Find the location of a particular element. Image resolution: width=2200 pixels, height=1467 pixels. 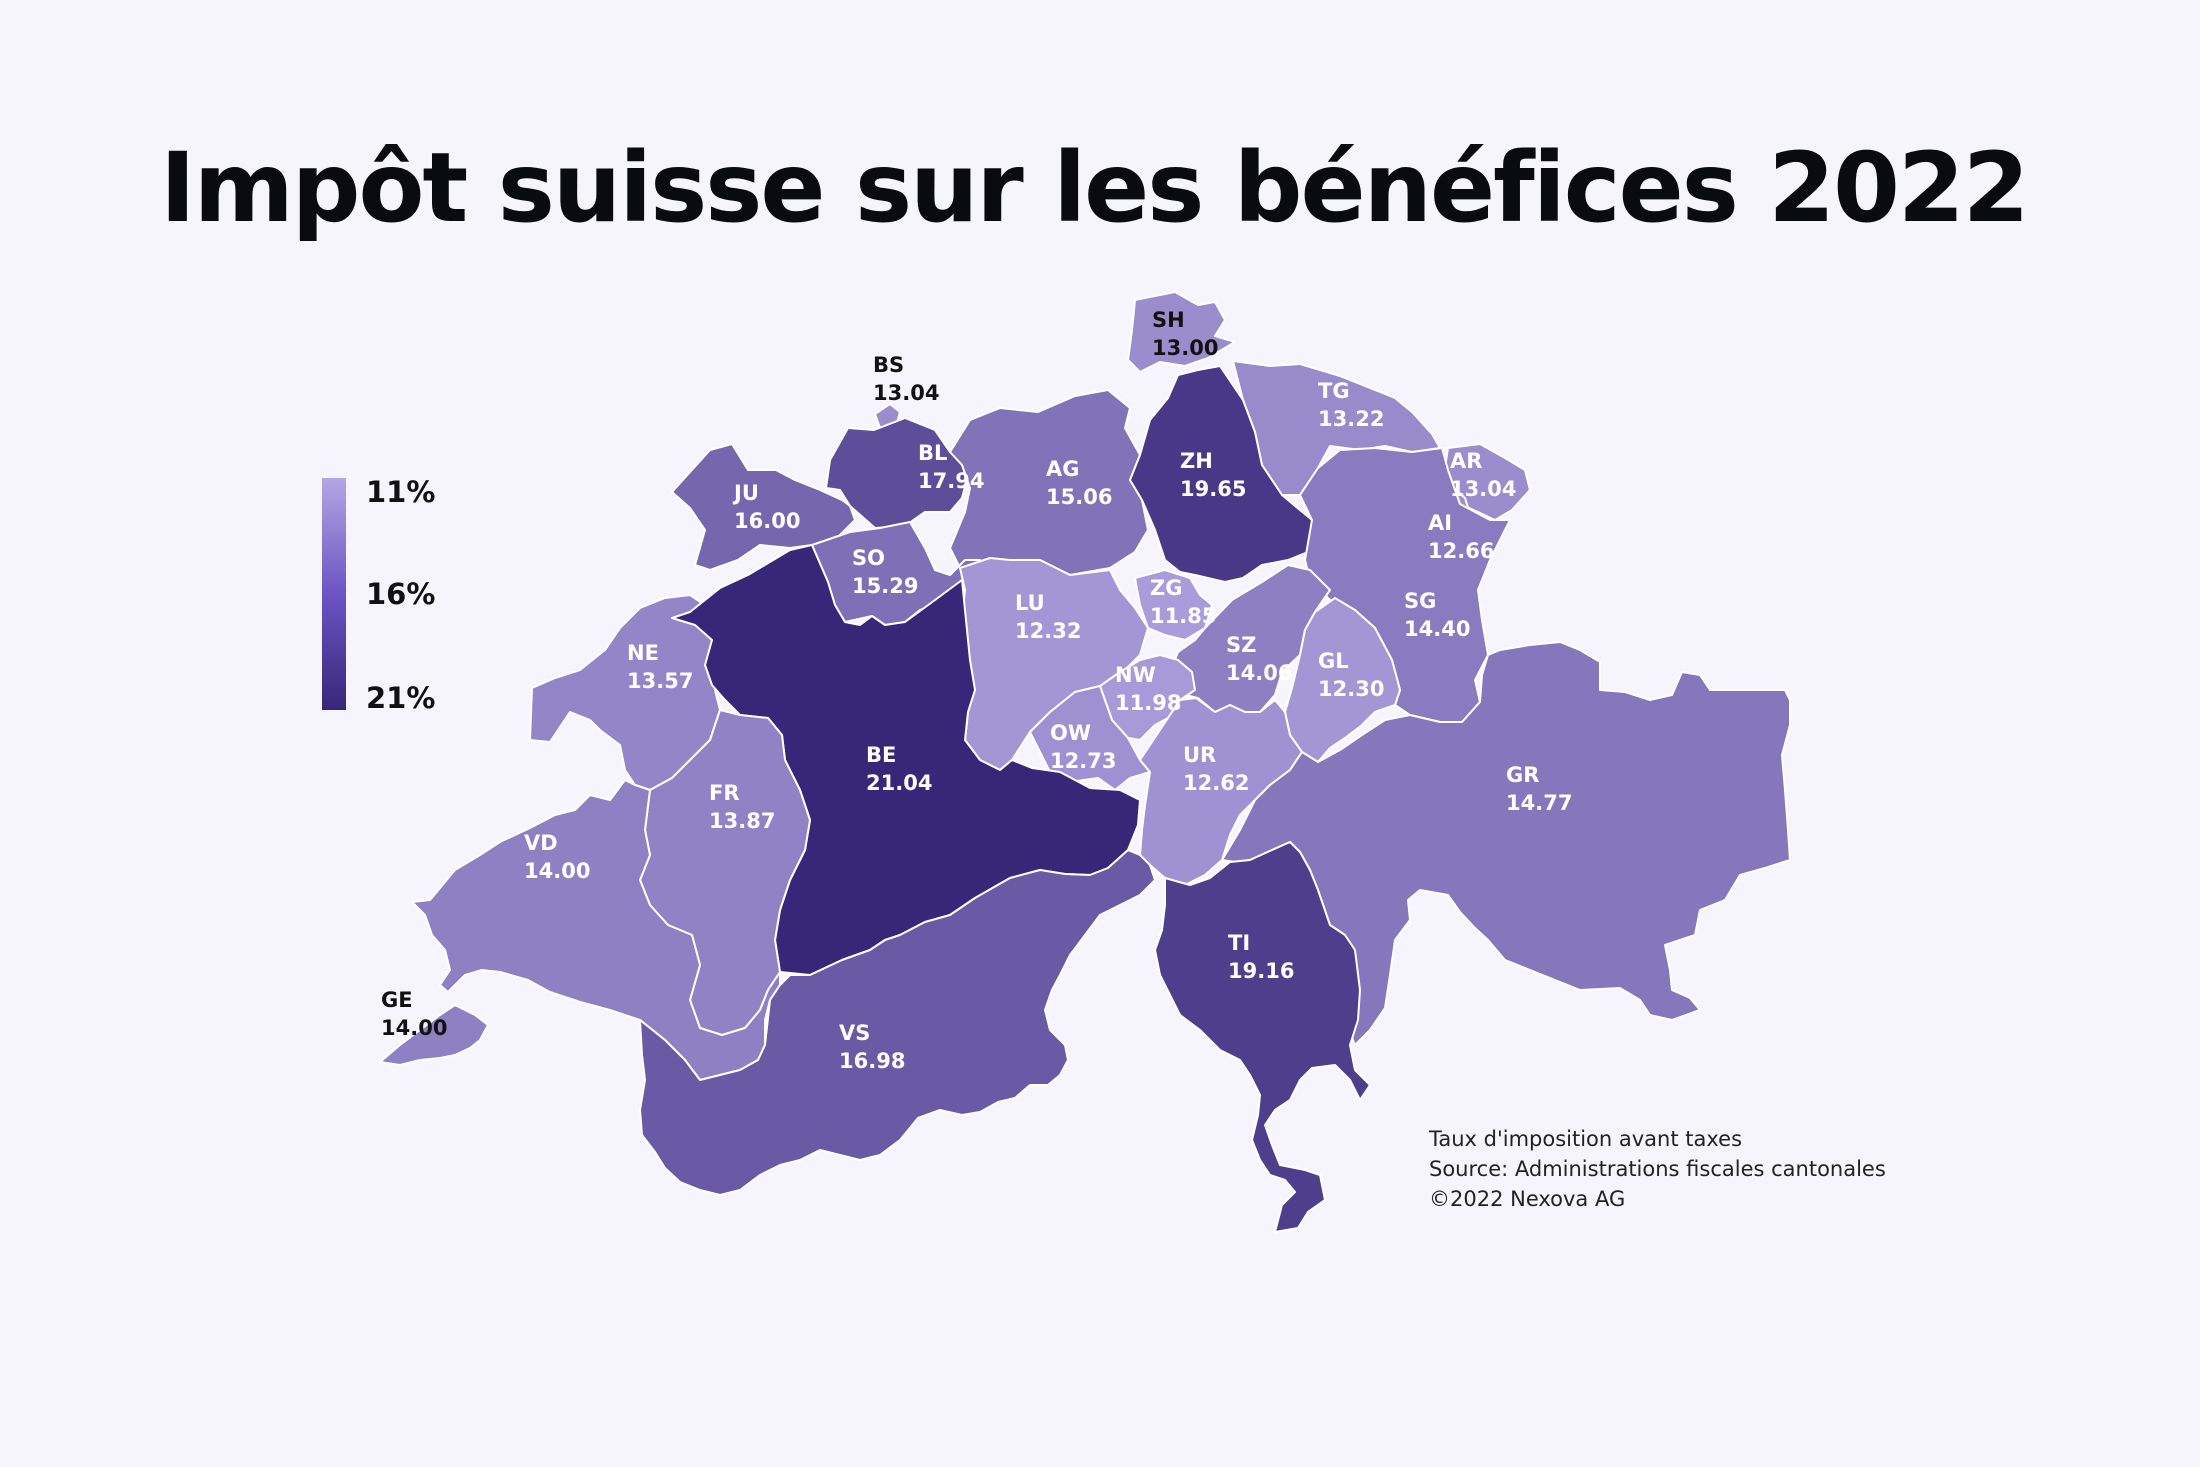

canton-code-label: BE is located at coordinates (881, 755).